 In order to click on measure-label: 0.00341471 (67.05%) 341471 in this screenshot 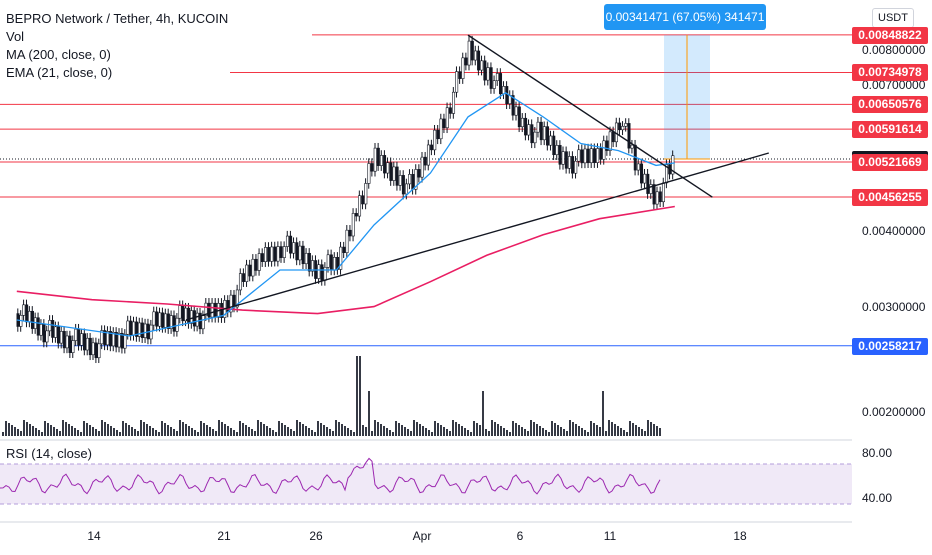, I will do `click(685, 17)`.